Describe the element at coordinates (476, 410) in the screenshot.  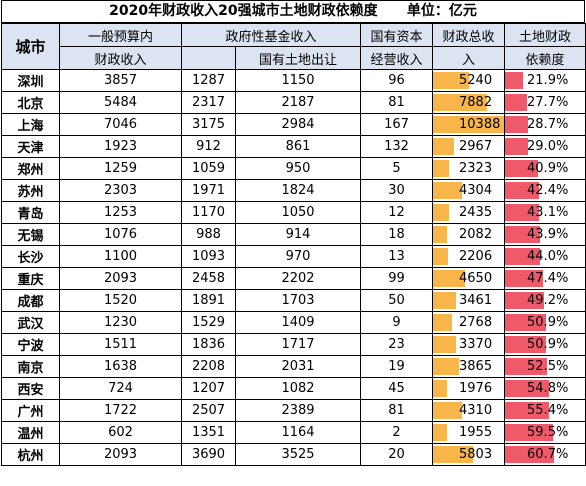
I see `total-value: 4310` at that location.